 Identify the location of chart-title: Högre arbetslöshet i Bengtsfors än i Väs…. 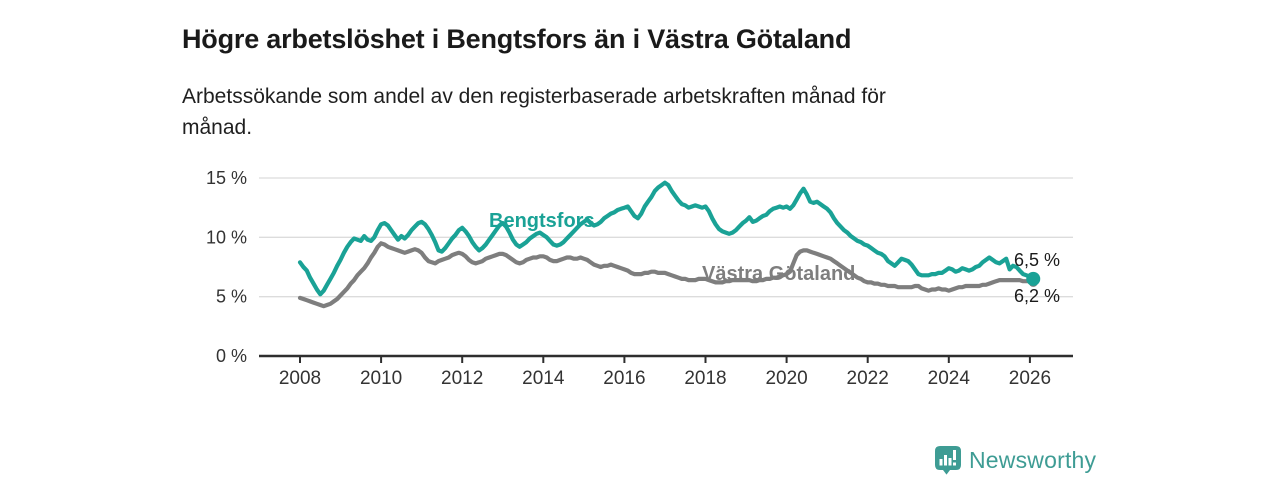
(517, 39).